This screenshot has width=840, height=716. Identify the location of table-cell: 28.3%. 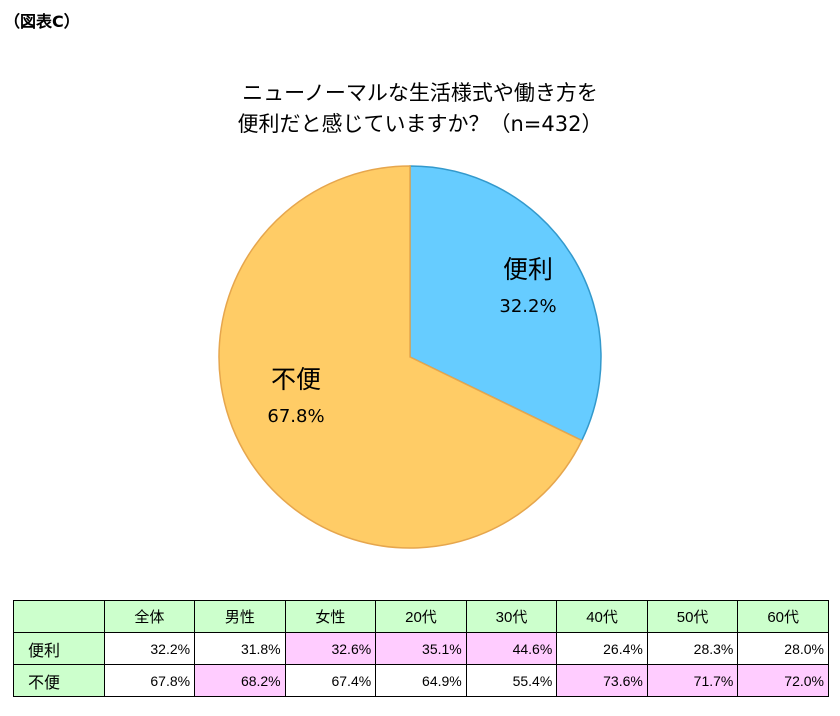
(692, 648).